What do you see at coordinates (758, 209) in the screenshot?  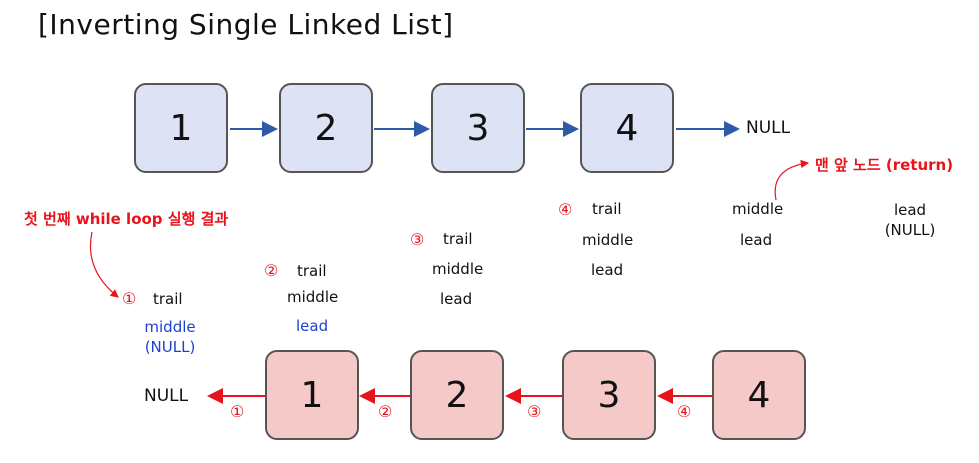 I see `final-middle: middle` at bounding box center [758, 209].